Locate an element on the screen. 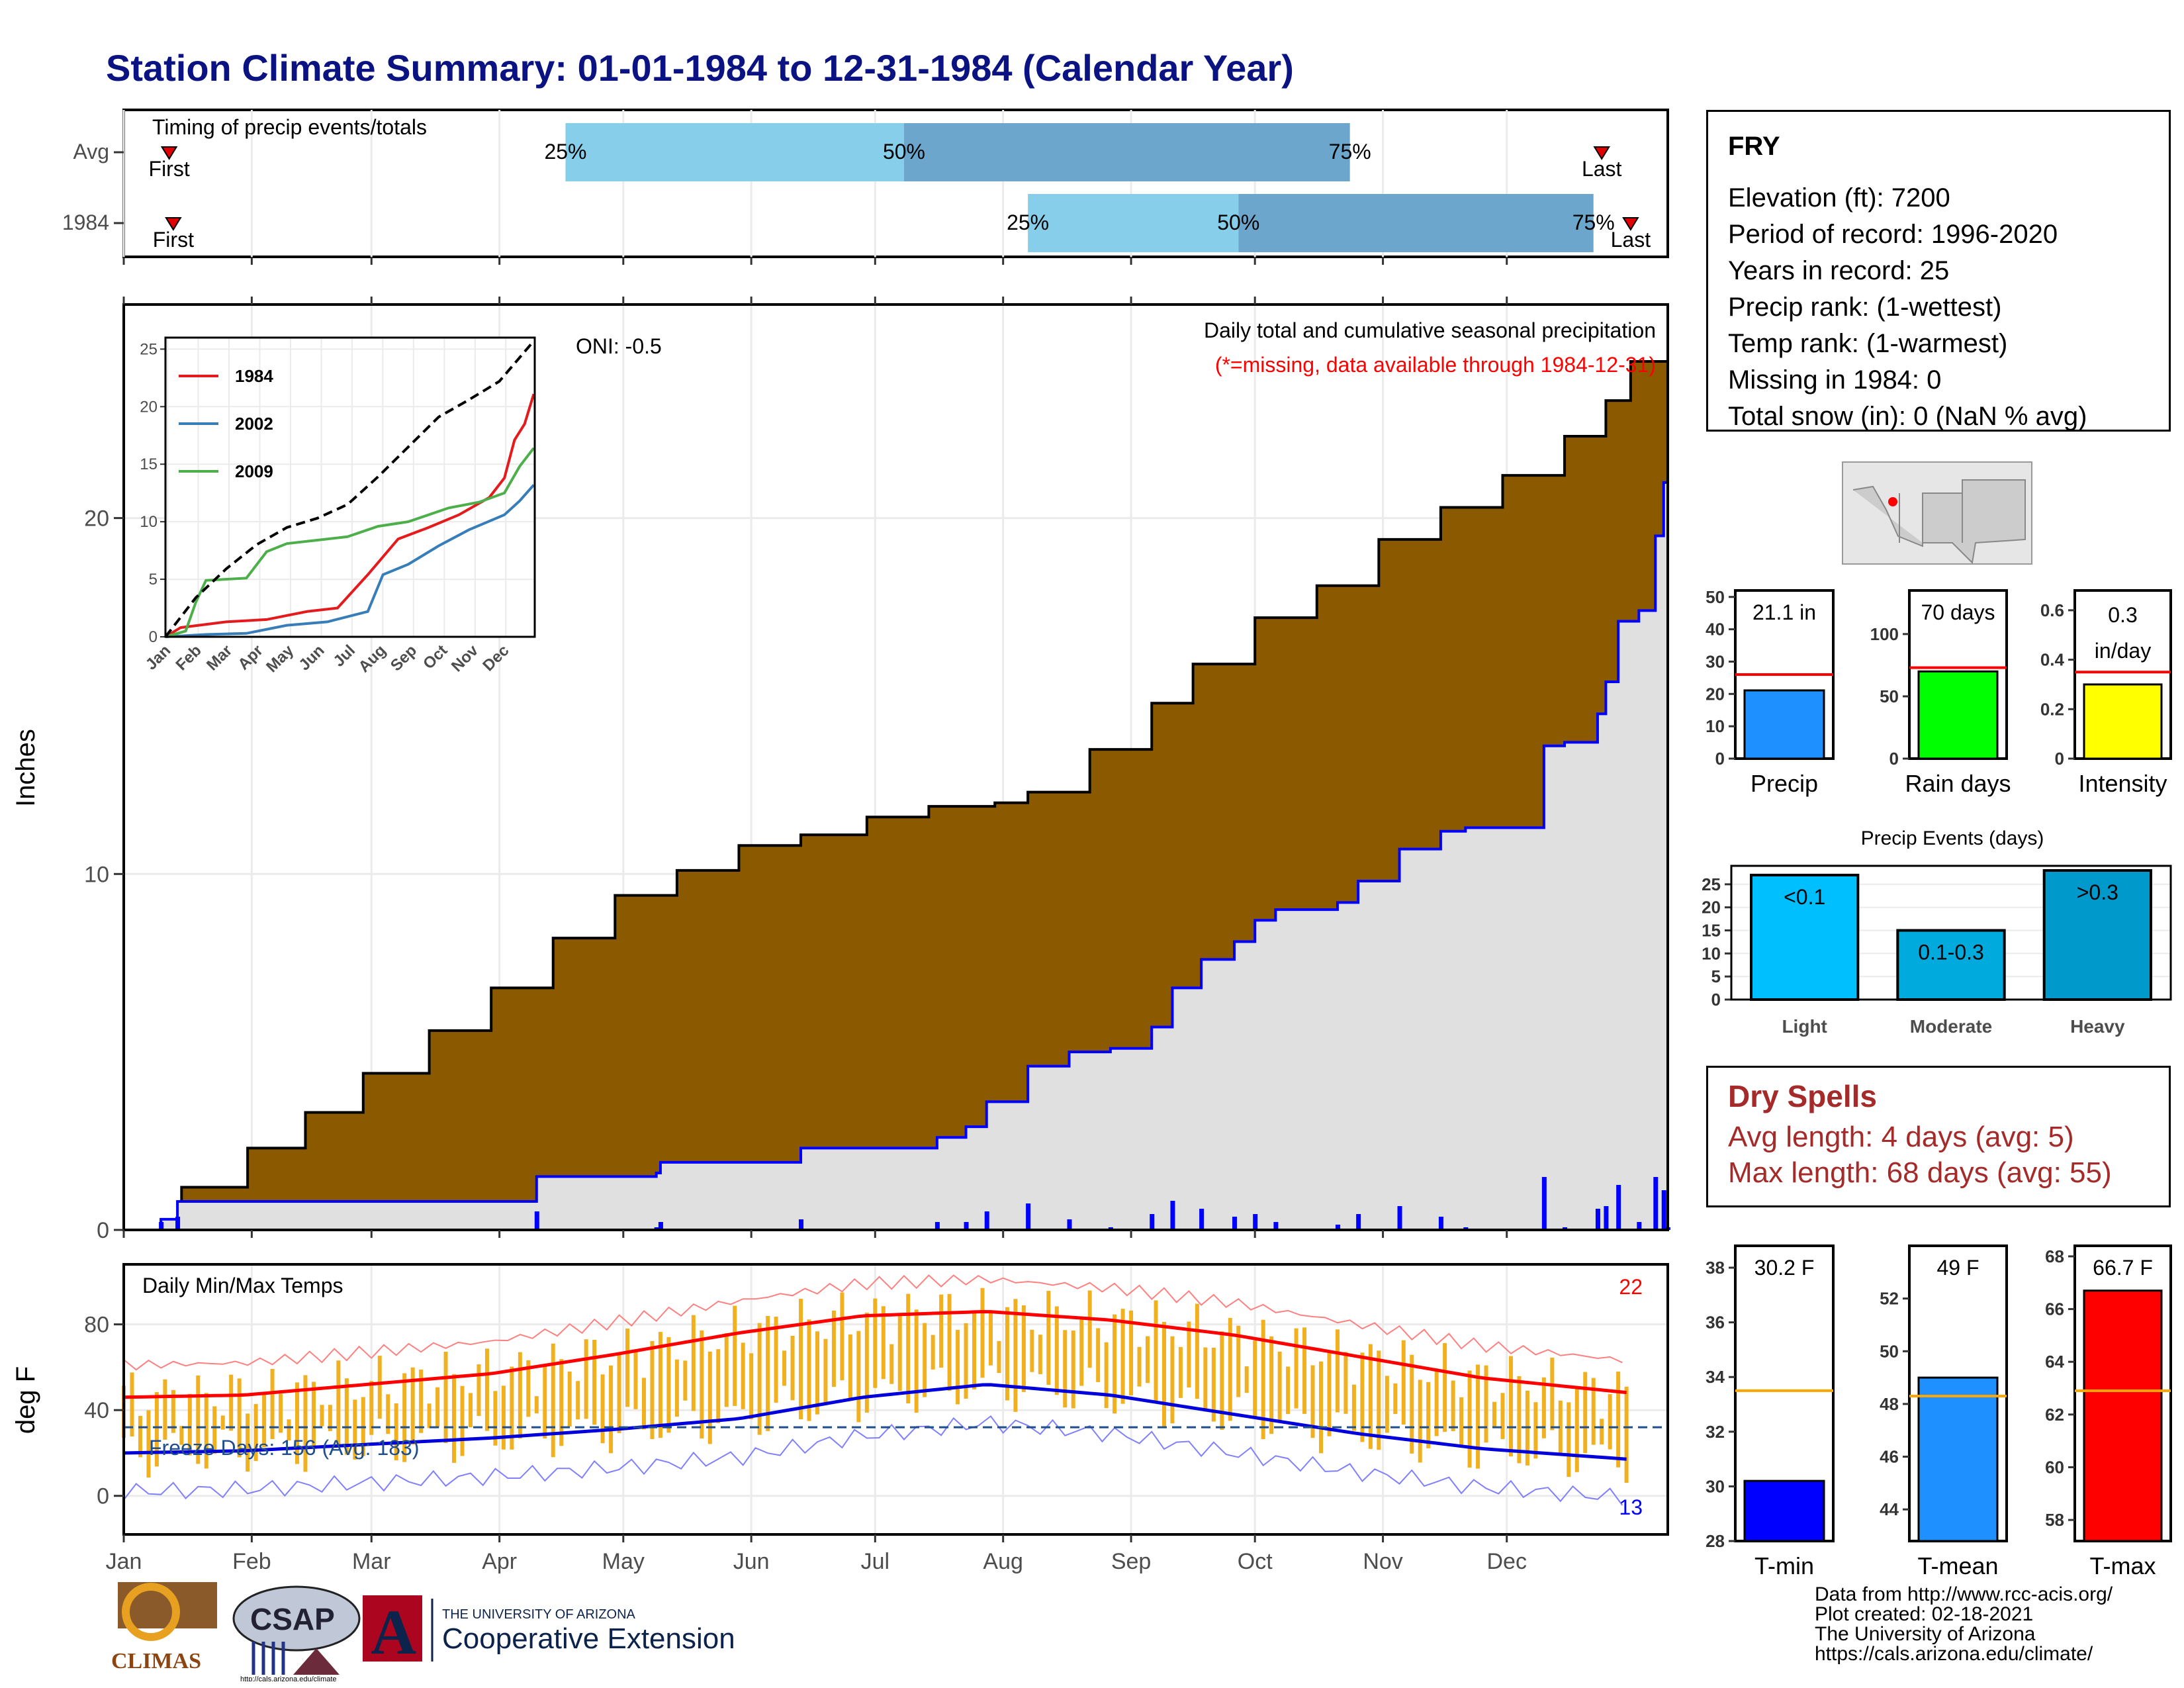  small-bar-category: Rain days is located at coordinates (1958, 783).